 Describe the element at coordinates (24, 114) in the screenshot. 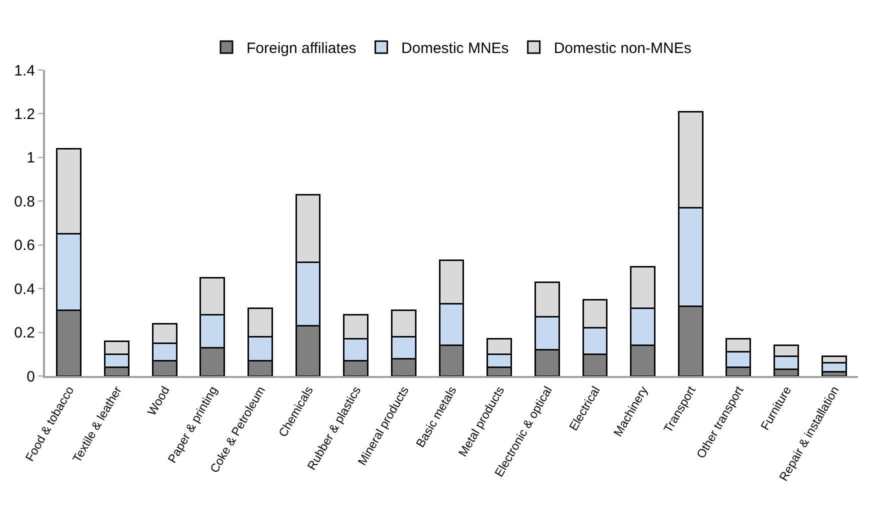

I see `y-tick-label: 1.2` at that location.